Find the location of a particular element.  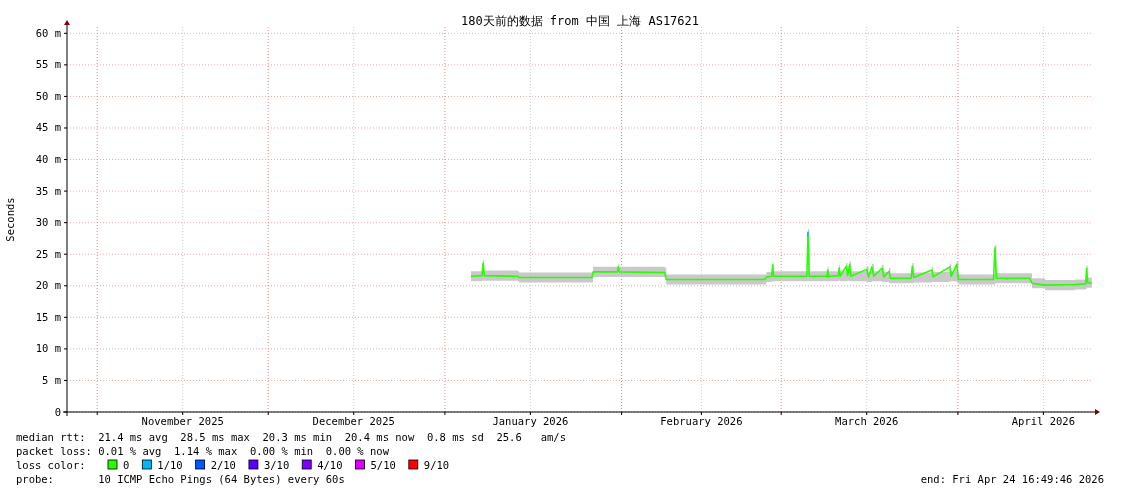

legend-label: 5/10 is located at coordinates (383, 465).